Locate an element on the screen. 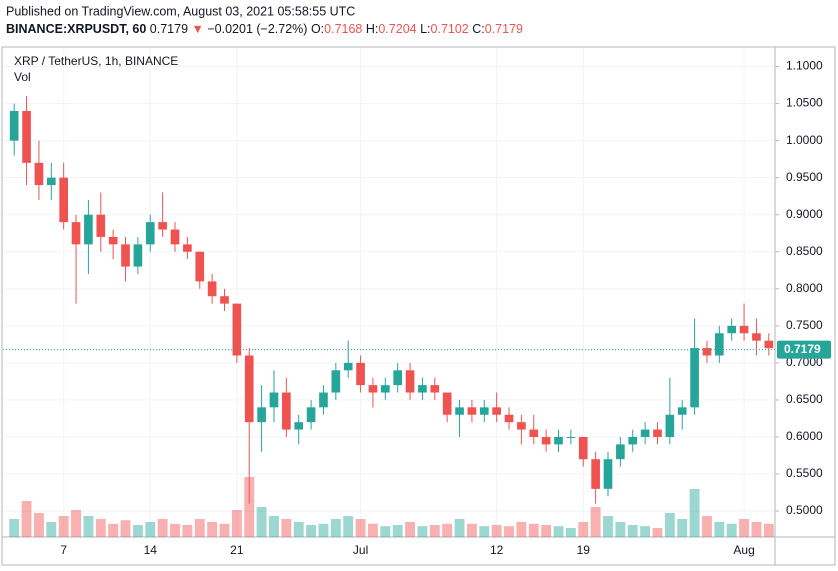 The image size is (838, 571). l: 0.7102 is located at coordinates (450, 29).